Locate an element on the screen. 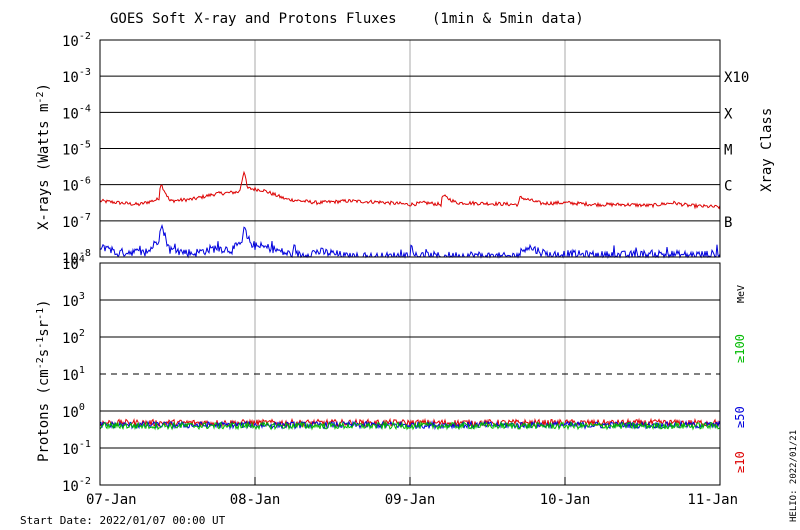 Image resolution: width=800 pixels, height=530 pixels. x-tick-label: 07-Jan is located at coordinates (111, 500).